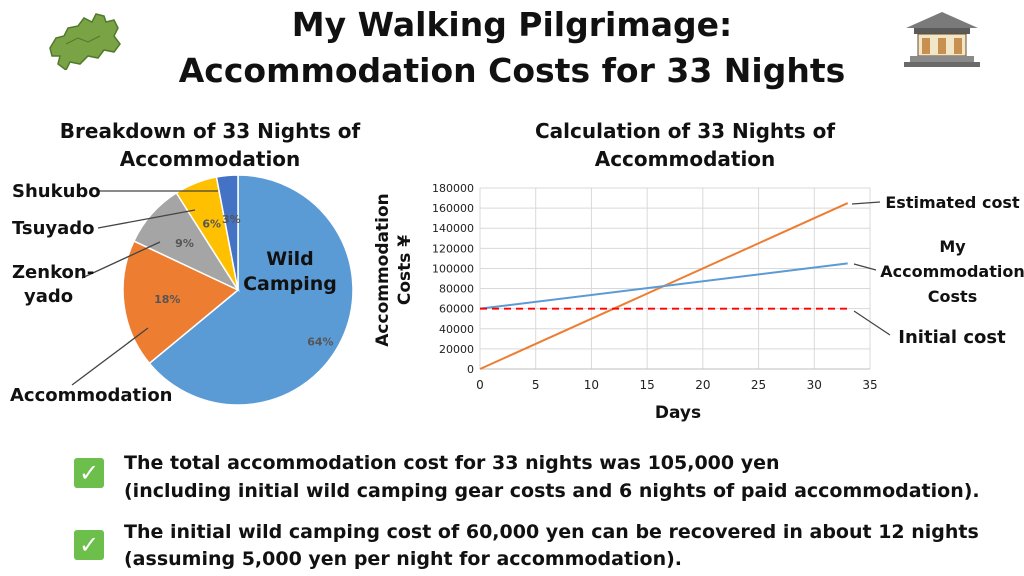  Describe the element at coordinates (167, 299) in the screenshot. I see `pie-value-label-accommodation: 18%` at that location.